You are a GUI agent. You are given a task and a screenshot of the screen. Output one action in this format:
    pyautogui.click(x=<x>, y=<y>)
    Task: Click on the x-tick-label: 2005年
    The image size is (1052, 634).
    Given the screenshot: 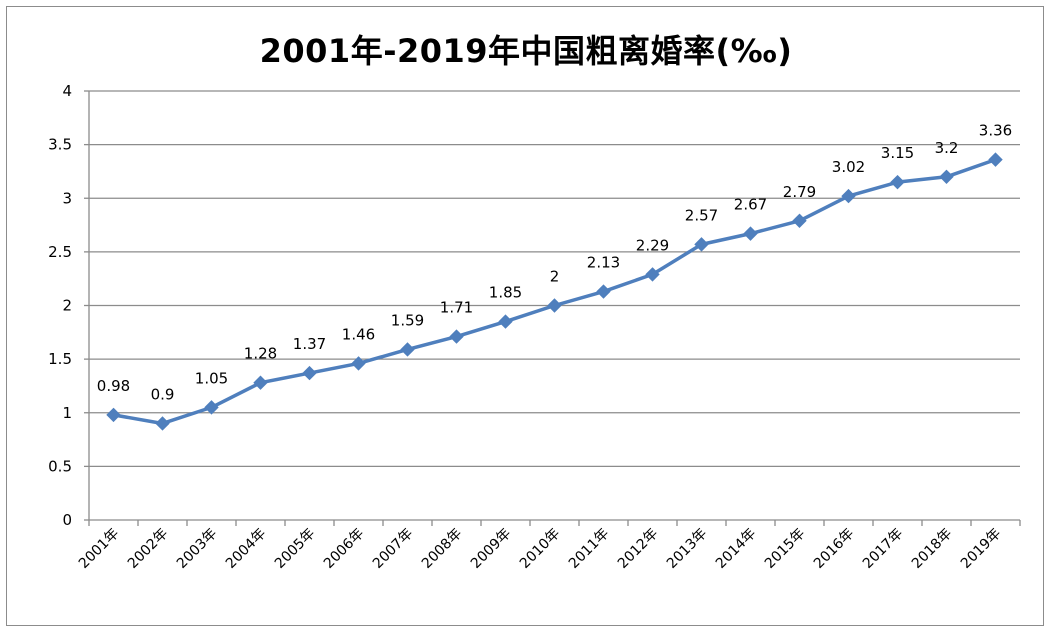 What is the action you would take?
    pyautogui.click(x=295, y=549)
    